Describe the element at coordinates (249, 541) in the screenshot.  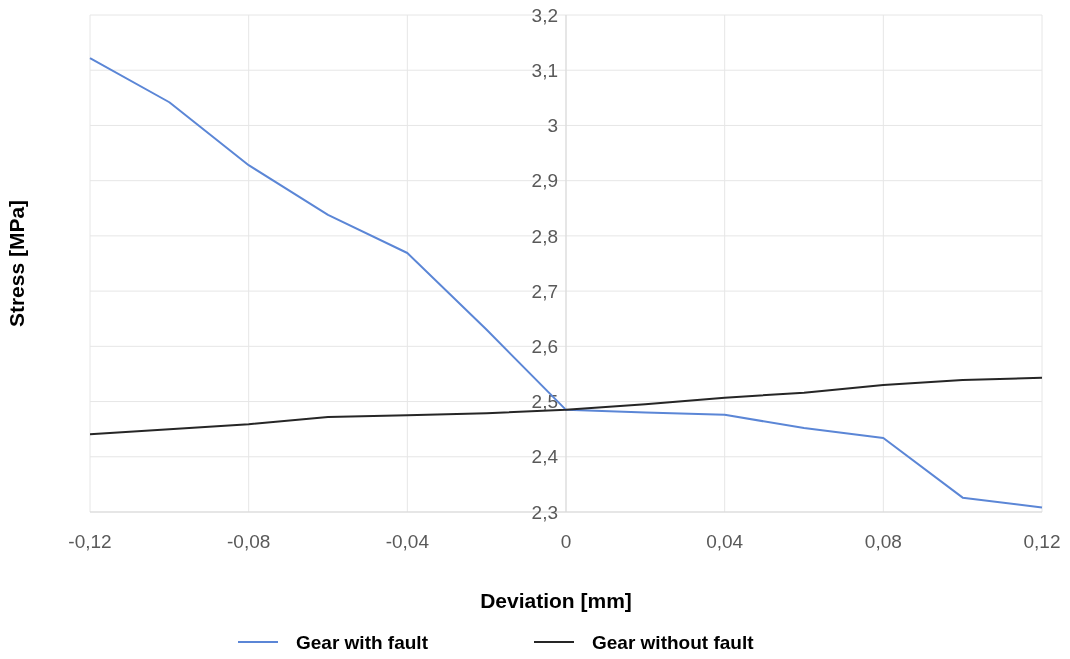
I see `x-tick-label: -0,08` at that location.